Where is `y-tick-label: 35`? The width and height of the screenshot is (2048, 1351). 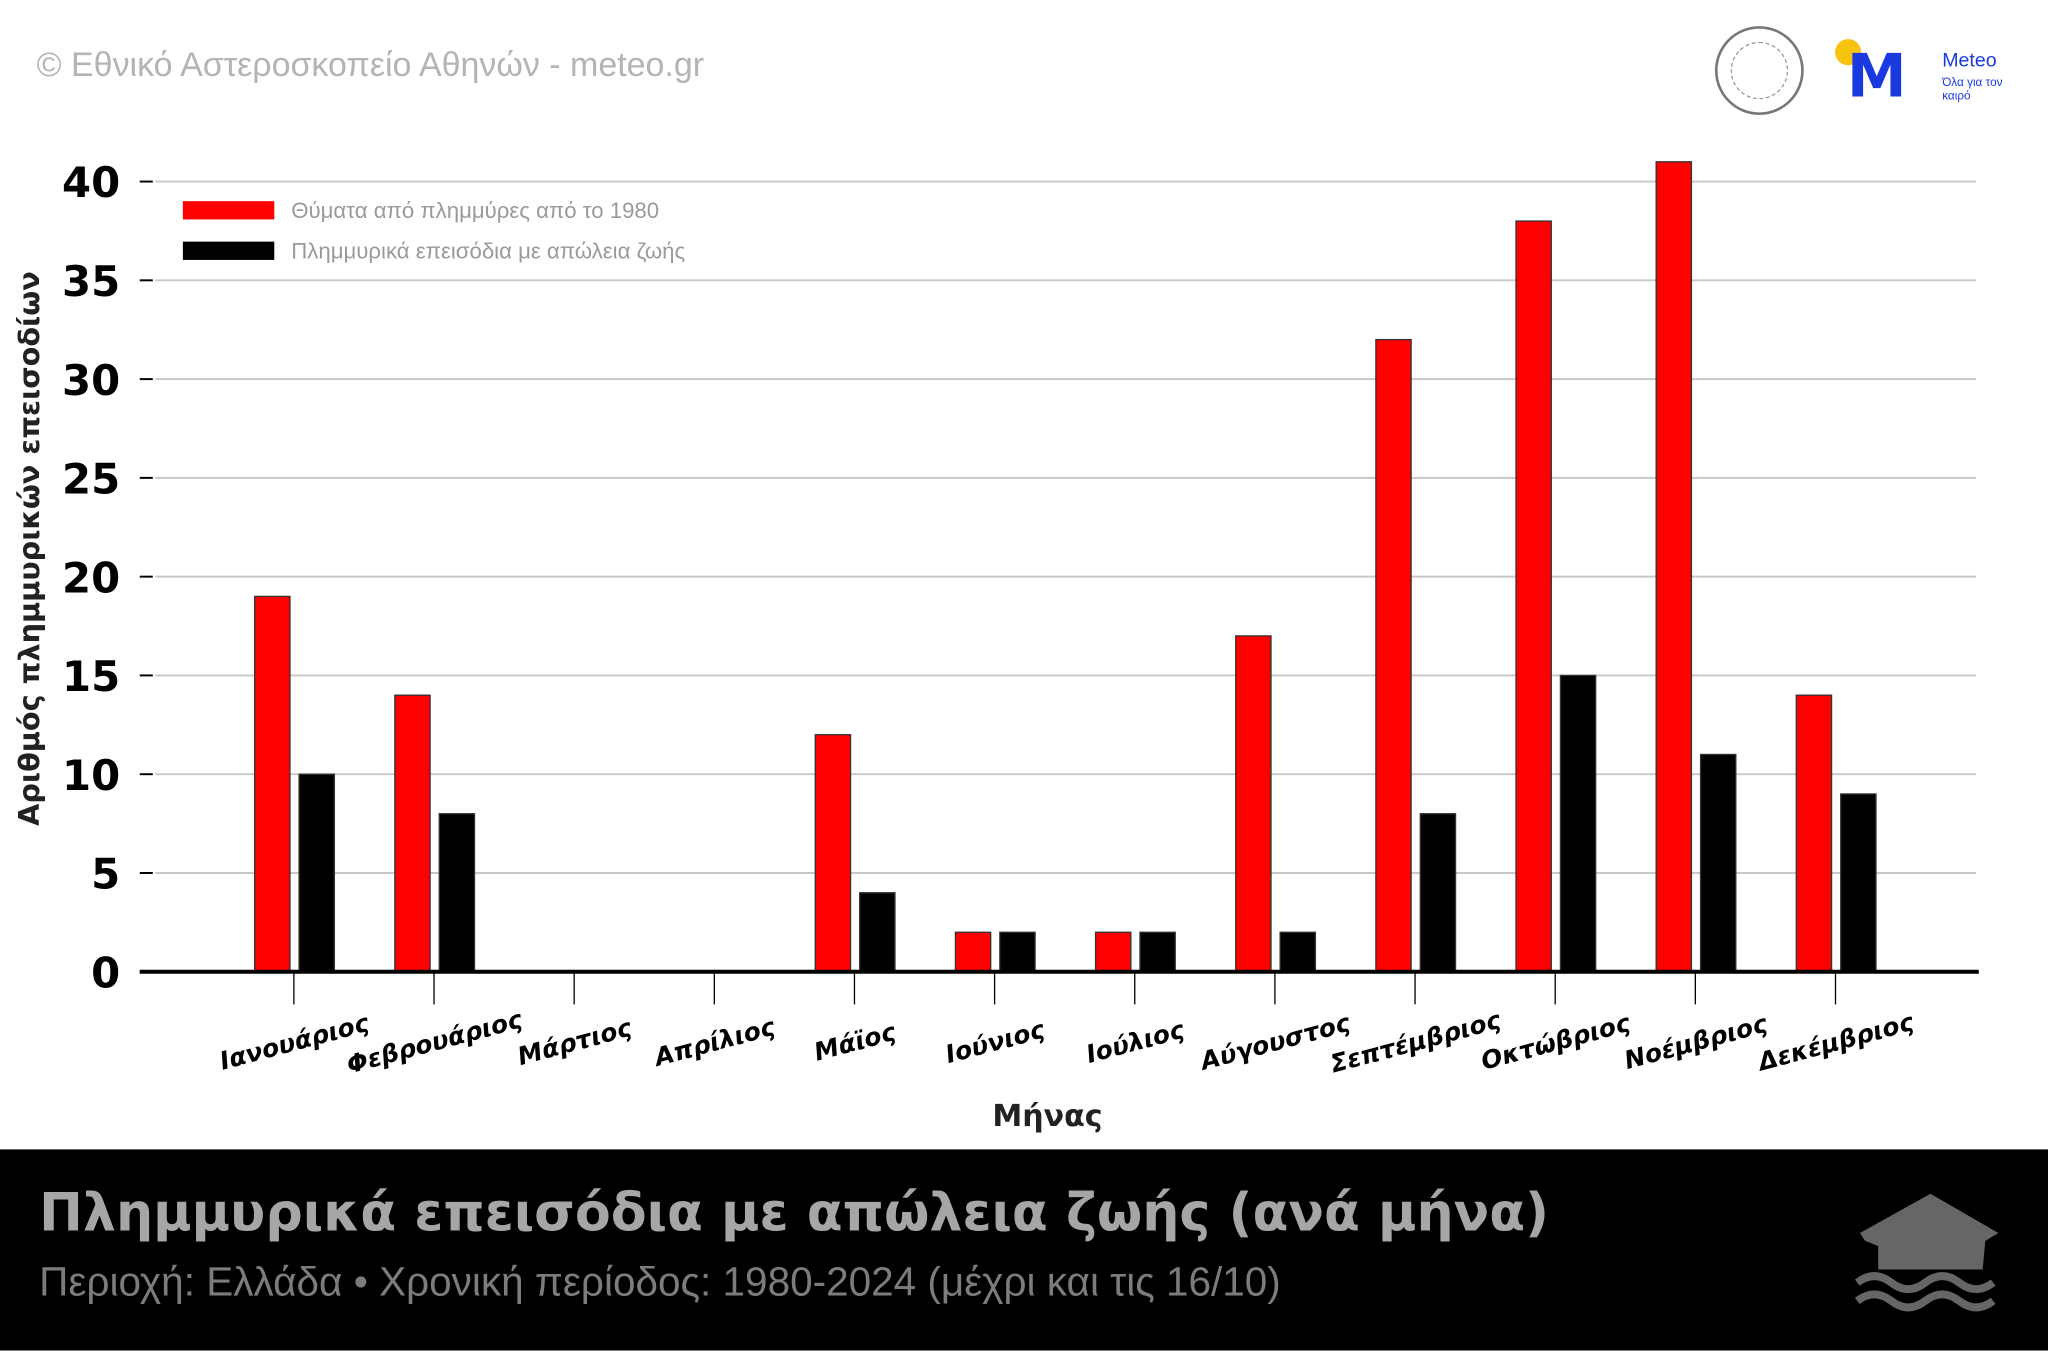 y-tick-label: 35 is located at coordinates (91, 281).